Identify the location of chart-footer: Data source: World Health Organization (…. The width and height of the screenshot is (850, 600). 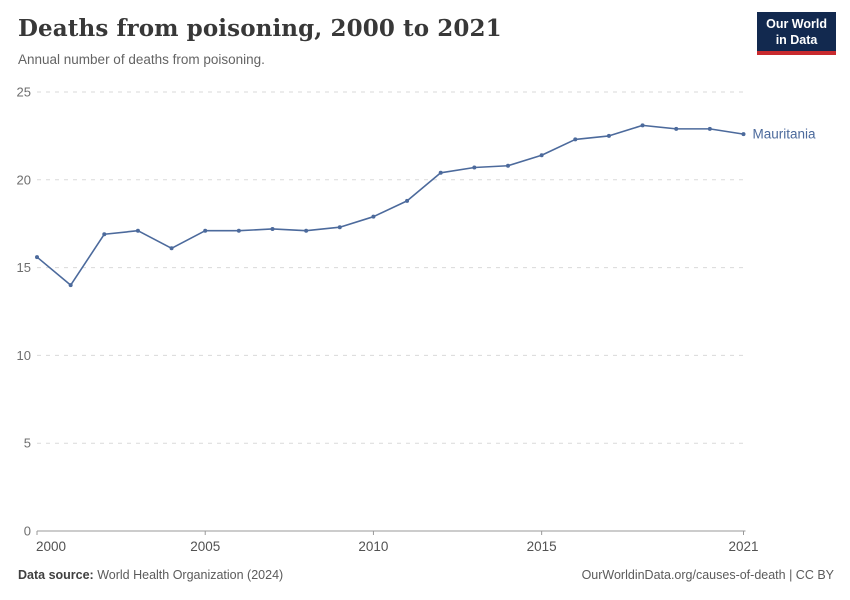
(426, 575).